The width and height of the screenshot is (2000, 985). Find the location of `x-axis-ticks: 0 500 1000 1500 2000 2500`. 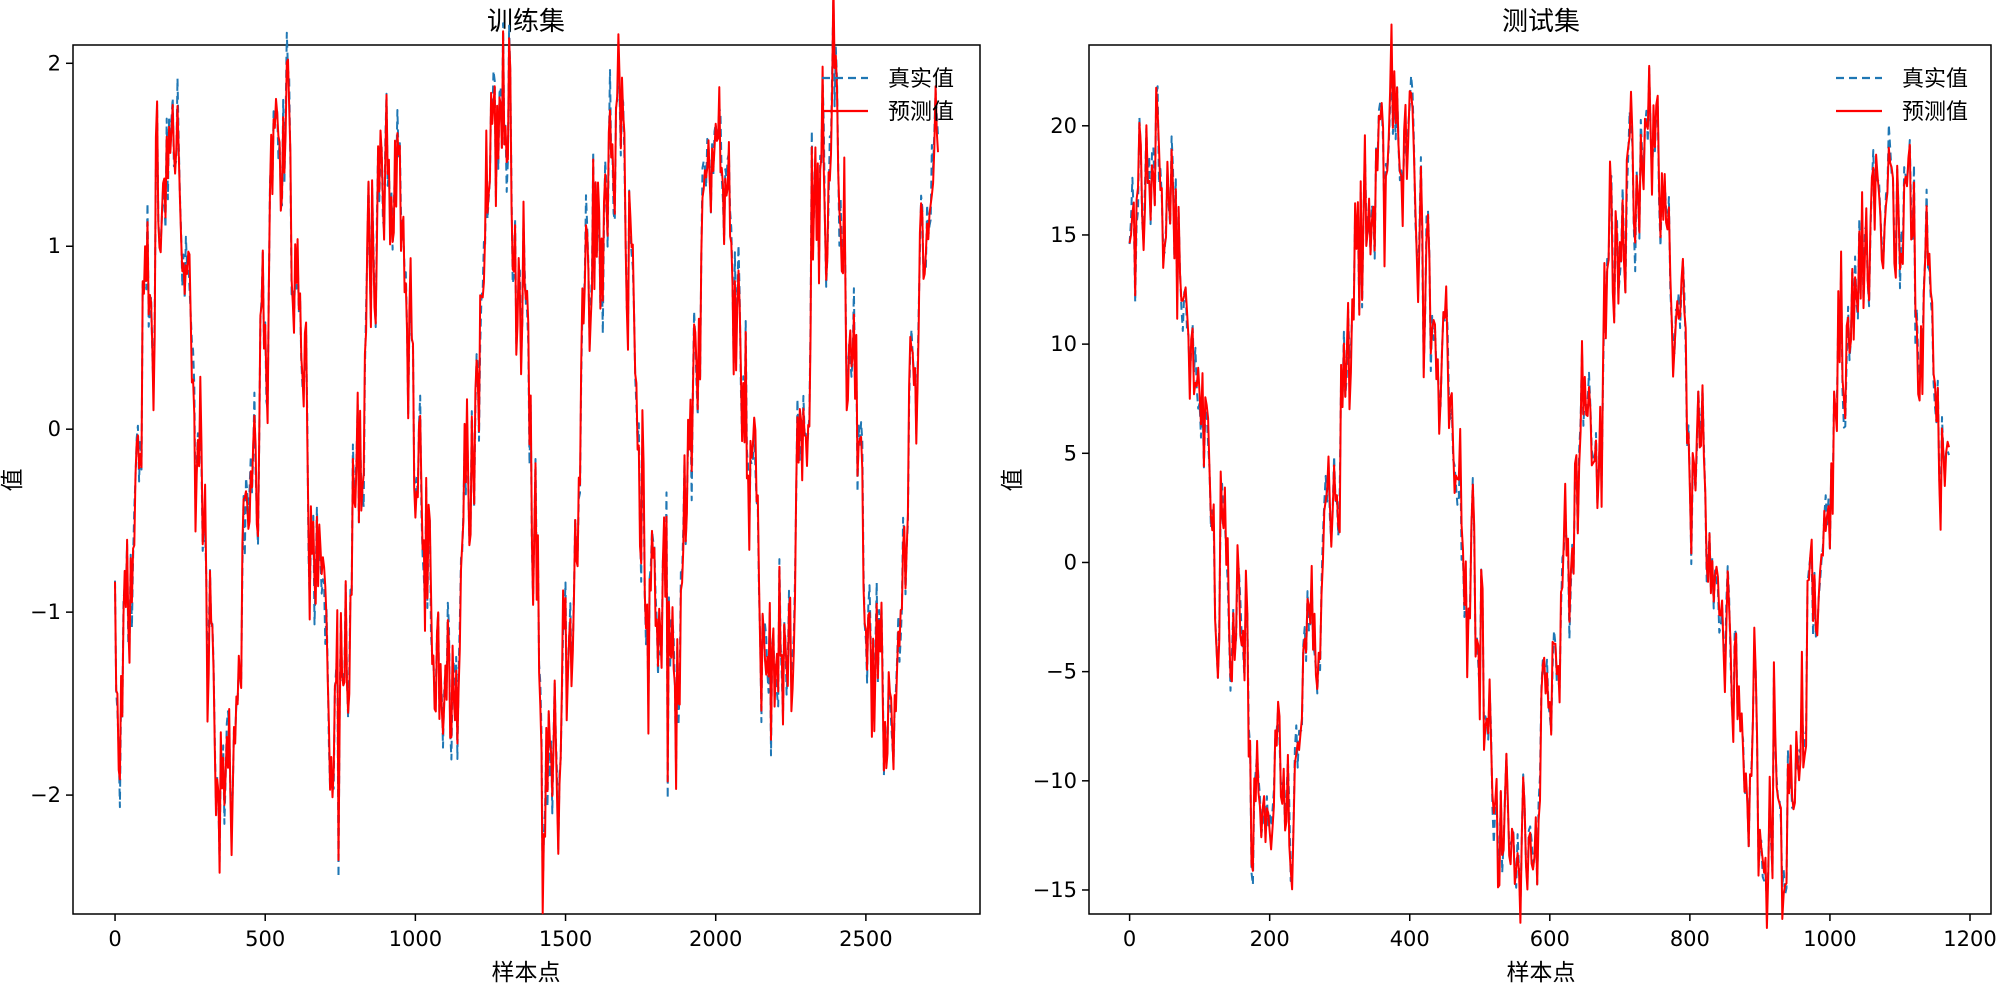

x-axis-ticks: 0 500 1000 1500 2000 2500 is located at coordinates (500, 932).